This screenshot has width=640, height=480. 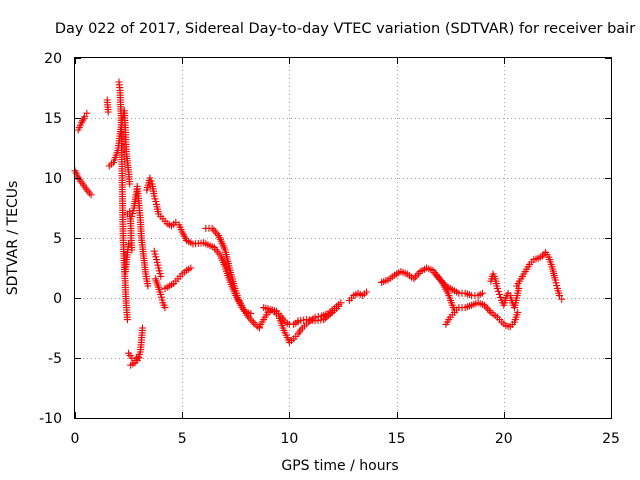 I want to click on x-tick-label: 15, so click(x=397, y=439).